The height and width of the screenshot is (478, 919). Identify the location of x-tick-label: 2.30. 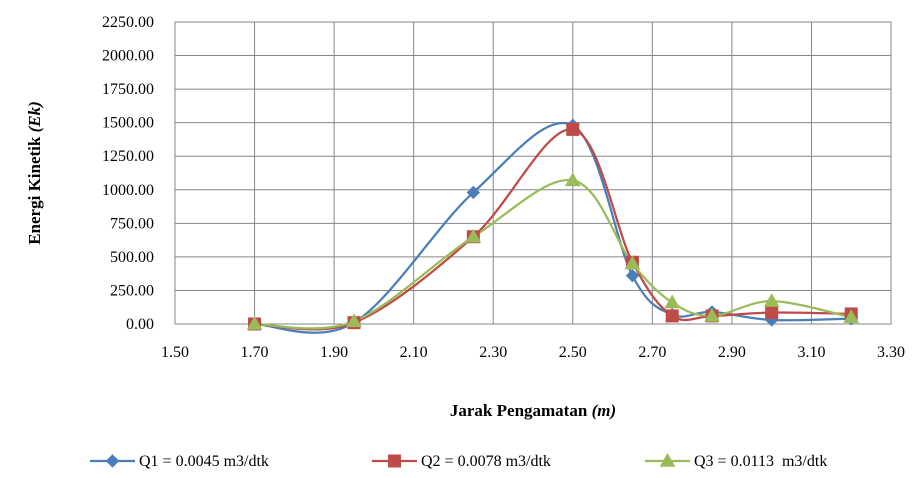
(493, 352).